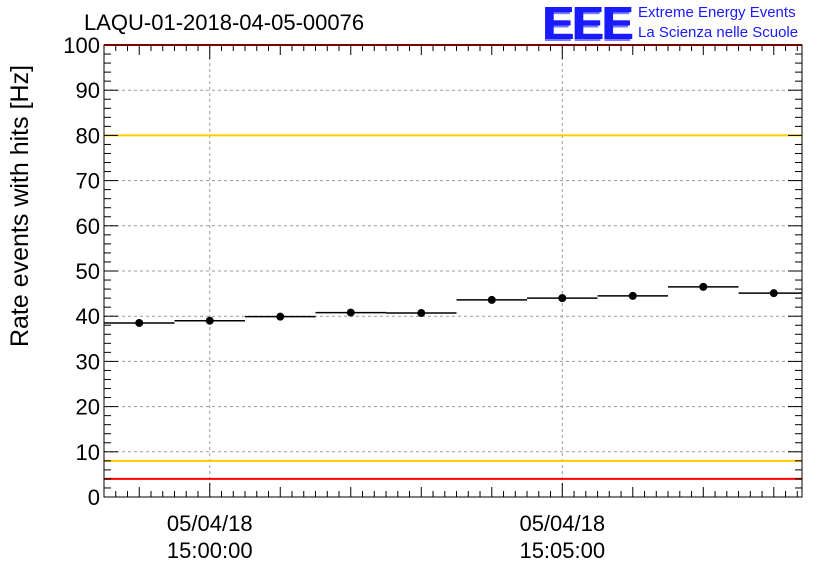  What do you see at coordinates (587, 24) in the screenshot?
I see `logo-letters: EEE` at bounding box center [587, 24].